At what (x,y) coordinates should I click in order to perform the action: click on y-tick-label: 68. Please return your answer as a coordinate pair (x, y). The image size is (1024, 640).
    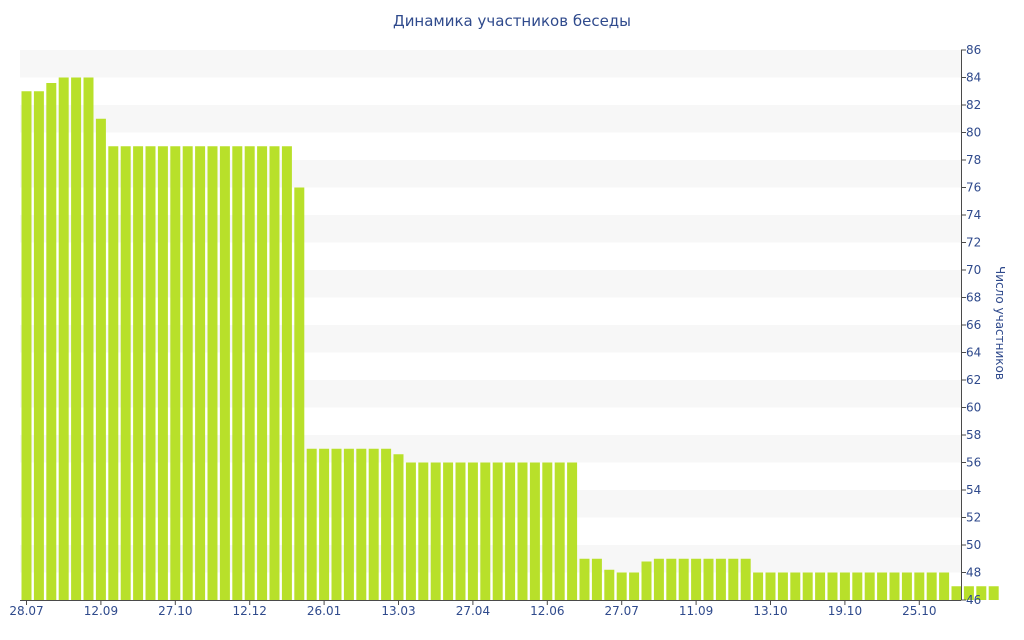
    Looking at the image, I should click on (973, 298).